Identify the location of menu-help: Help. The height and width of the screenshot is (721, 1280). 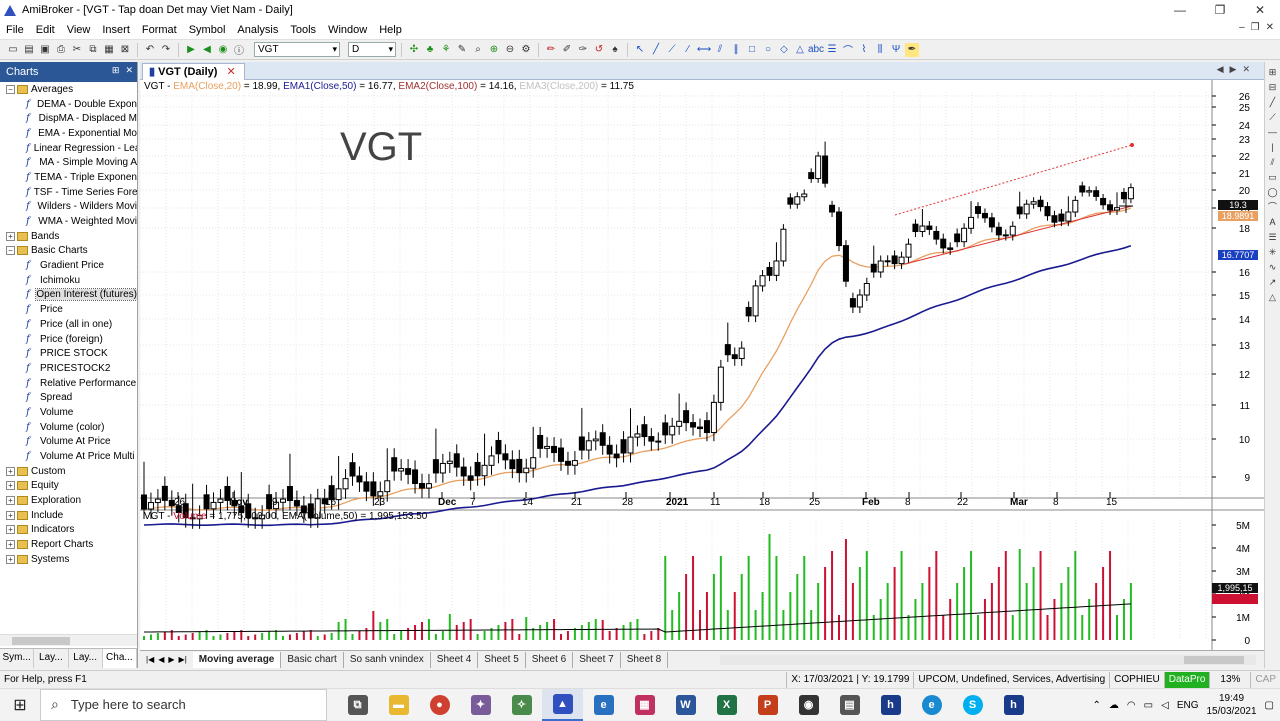
(390, 29).